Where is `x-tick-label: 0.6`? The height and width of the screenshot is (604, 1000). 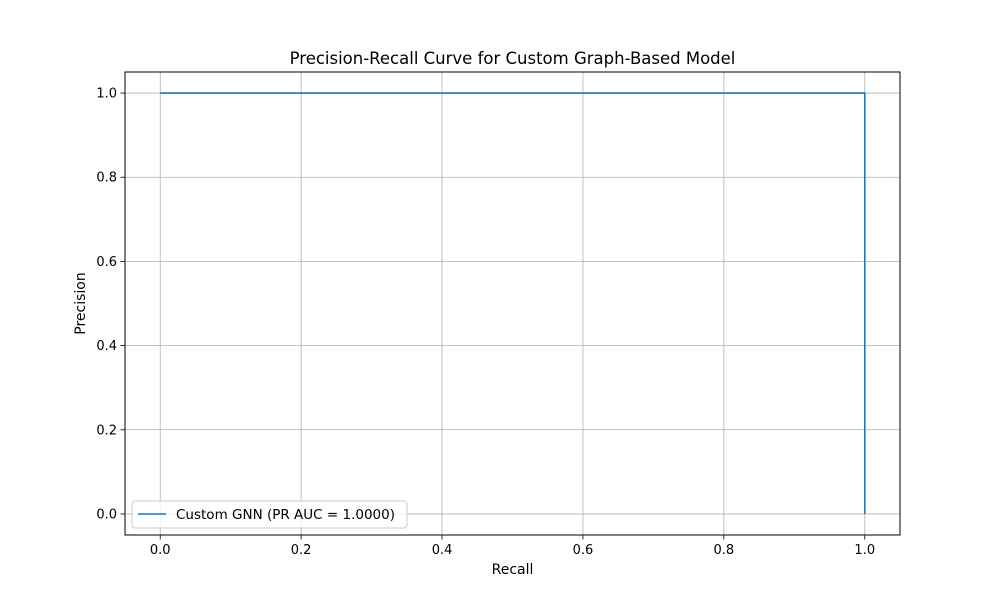 x-tick-label: 0.6 is located at coordinates (583, 550).